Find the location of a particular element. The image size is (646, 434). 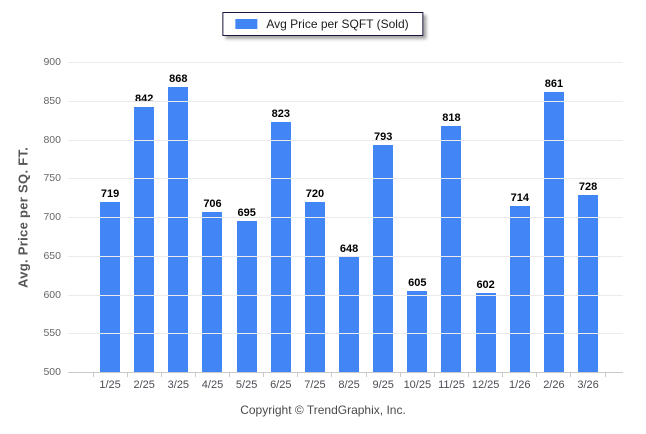

bar-column: 861 2/26 is located at coordinates (554, 226).